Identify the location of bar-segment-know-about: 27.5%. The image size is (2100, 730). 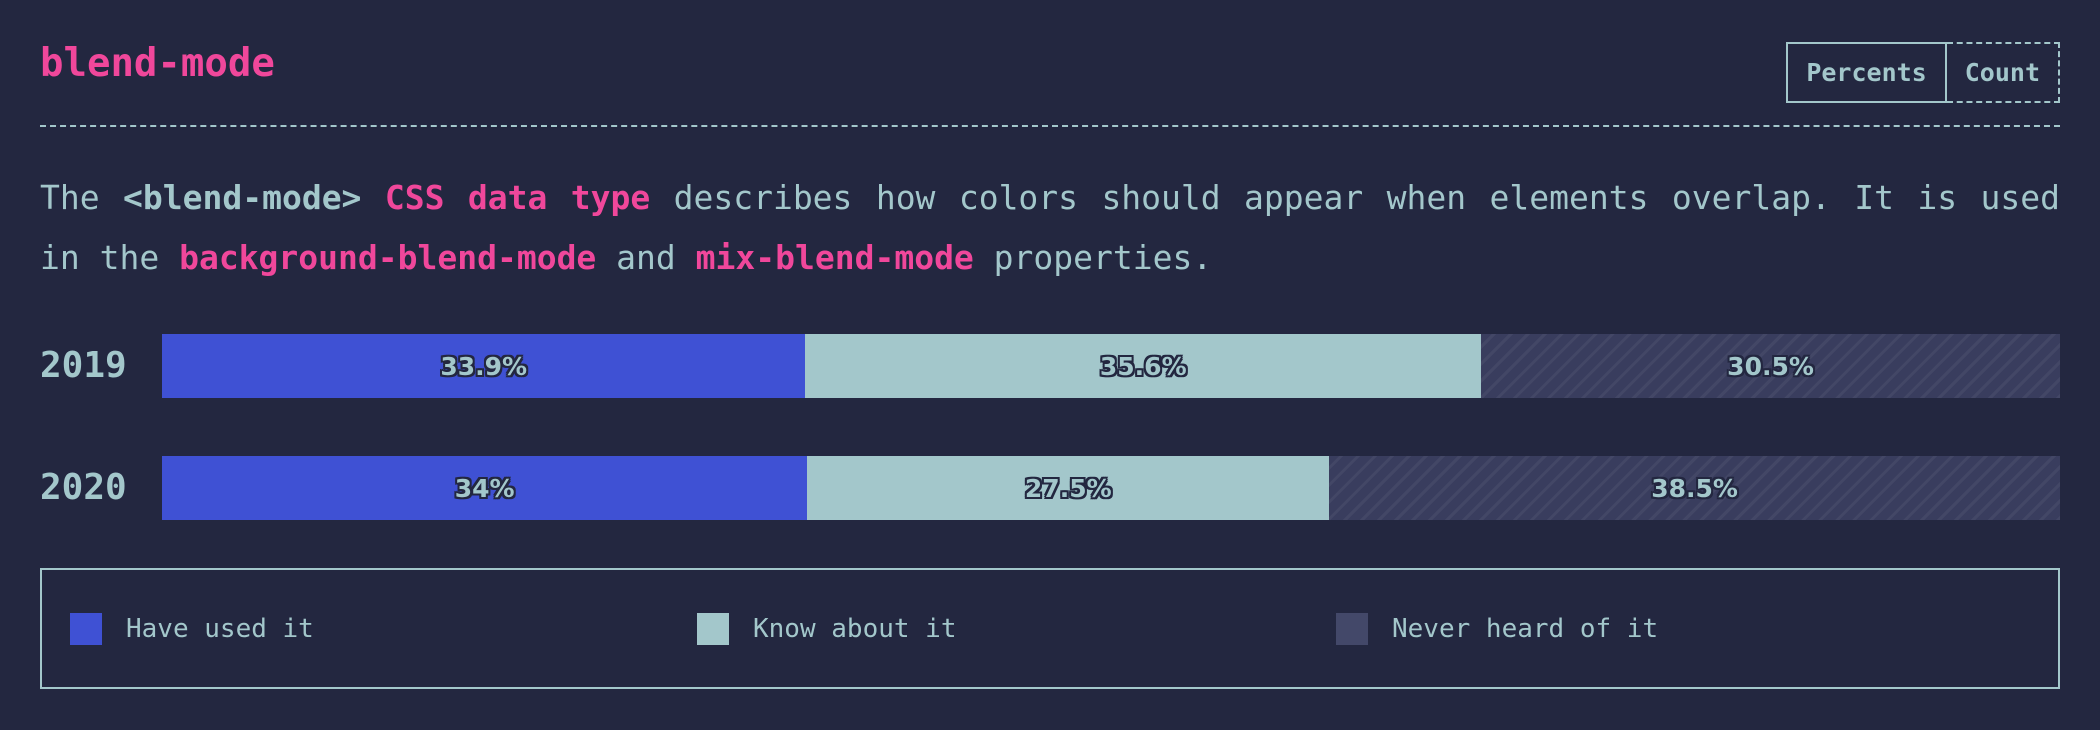
(1068, 488).